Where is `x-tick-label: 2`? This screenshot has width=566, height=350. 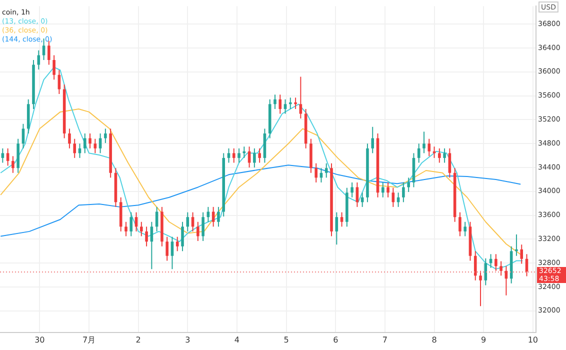 x-tick-label: 2 is located at coordinates (138, 339).